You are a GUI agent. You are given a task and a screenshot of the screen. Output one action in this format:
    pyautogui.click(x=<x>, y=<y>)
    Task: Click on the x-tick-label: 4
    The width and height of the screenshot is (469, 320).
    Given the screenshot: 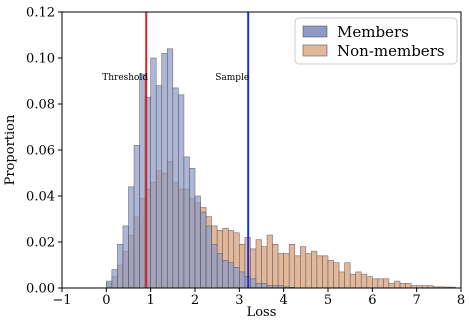 What is the action you would take?
    pyautogui.click(x=284, y=300)
    